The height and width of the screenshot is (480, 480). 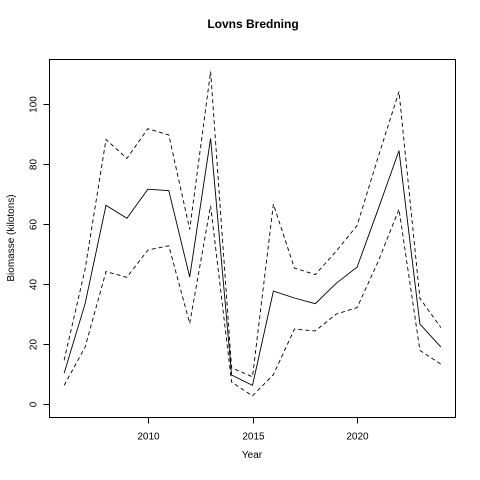 I want to click on y-tick-label: 60, so click(x=34, y=225).